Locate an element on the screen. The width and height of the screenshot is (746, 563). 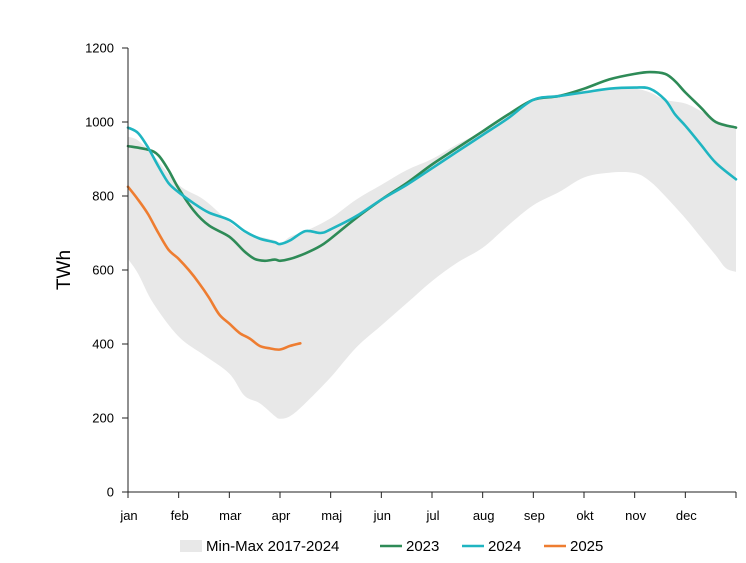
x-tick-label: maj is located at coordinates (331, 515).